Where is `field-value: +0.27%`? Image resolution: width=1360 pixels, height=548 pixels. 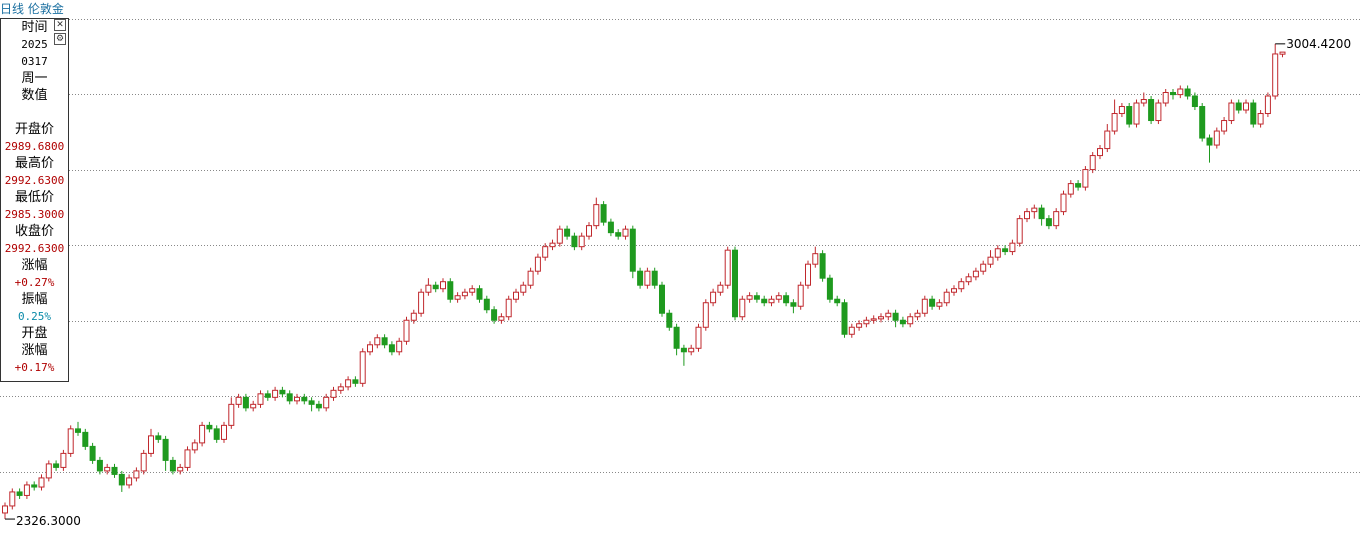
field-value: +0.27% is located at coordinates (34, 282).